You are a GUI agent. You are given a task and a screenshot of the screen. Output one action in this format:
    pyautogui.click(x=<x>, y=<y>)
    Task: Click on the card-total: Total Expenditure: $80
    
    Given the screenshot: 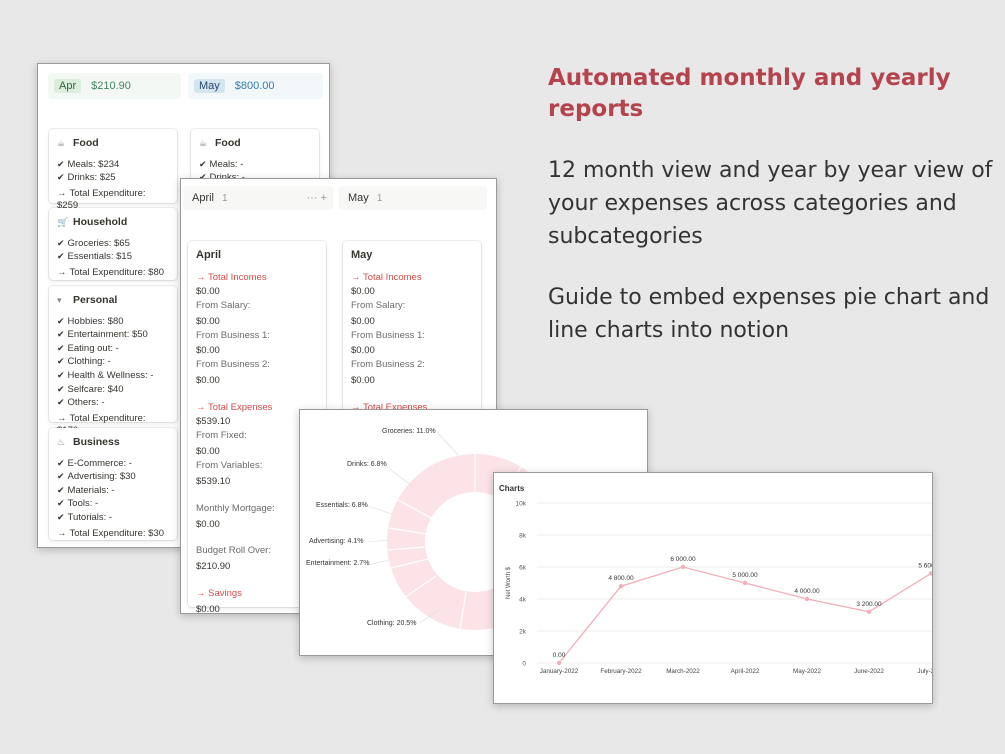 What is the action you would take?
    pyautogui.click(x=113, y=273)
    